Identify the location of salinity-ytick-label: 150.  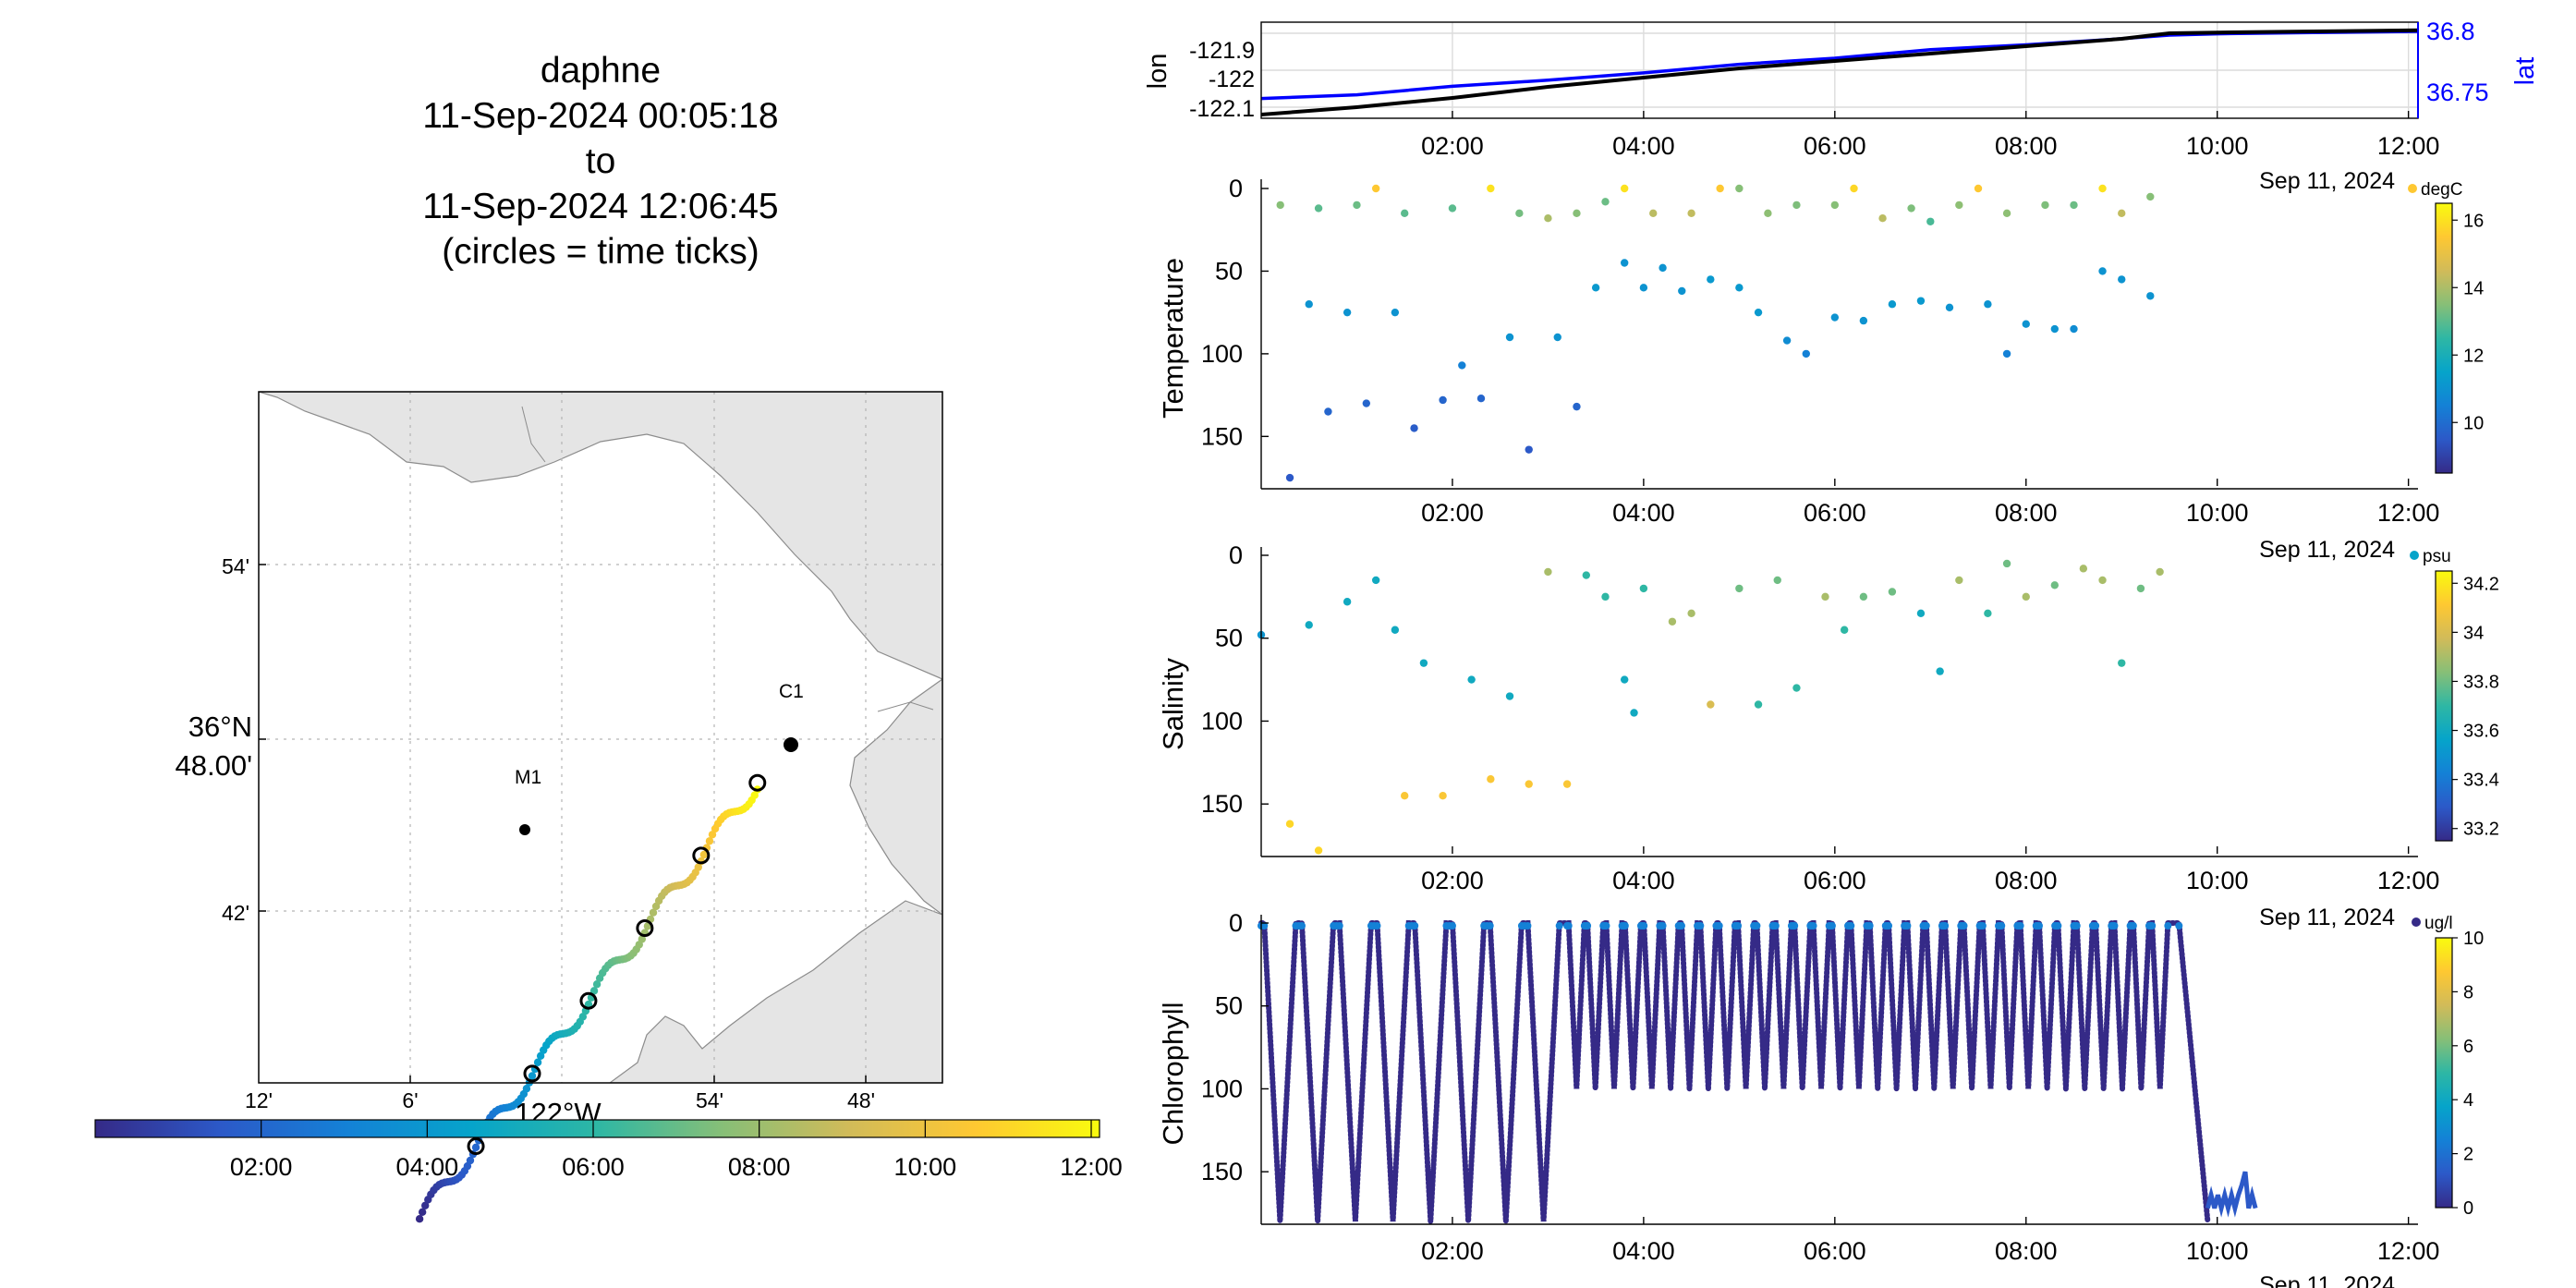
(1222, 804).